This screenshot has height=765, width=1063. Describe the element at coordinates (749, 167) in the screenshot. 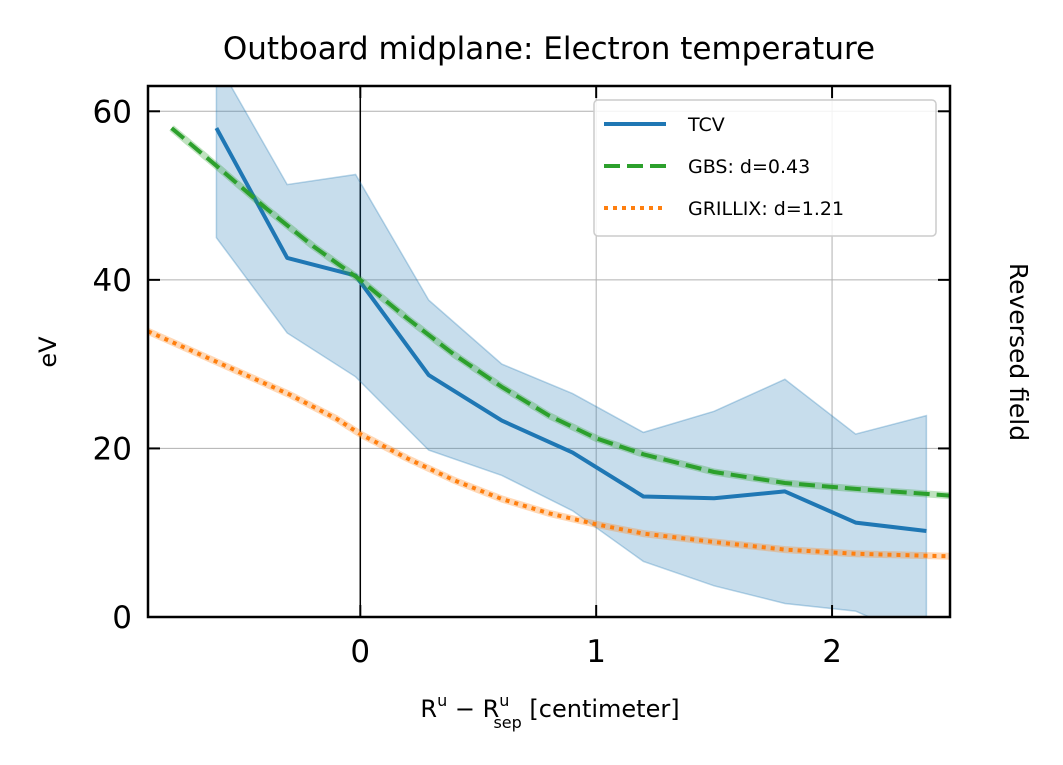

I see `legend-gbs: GBS: d=0.43` at that location.